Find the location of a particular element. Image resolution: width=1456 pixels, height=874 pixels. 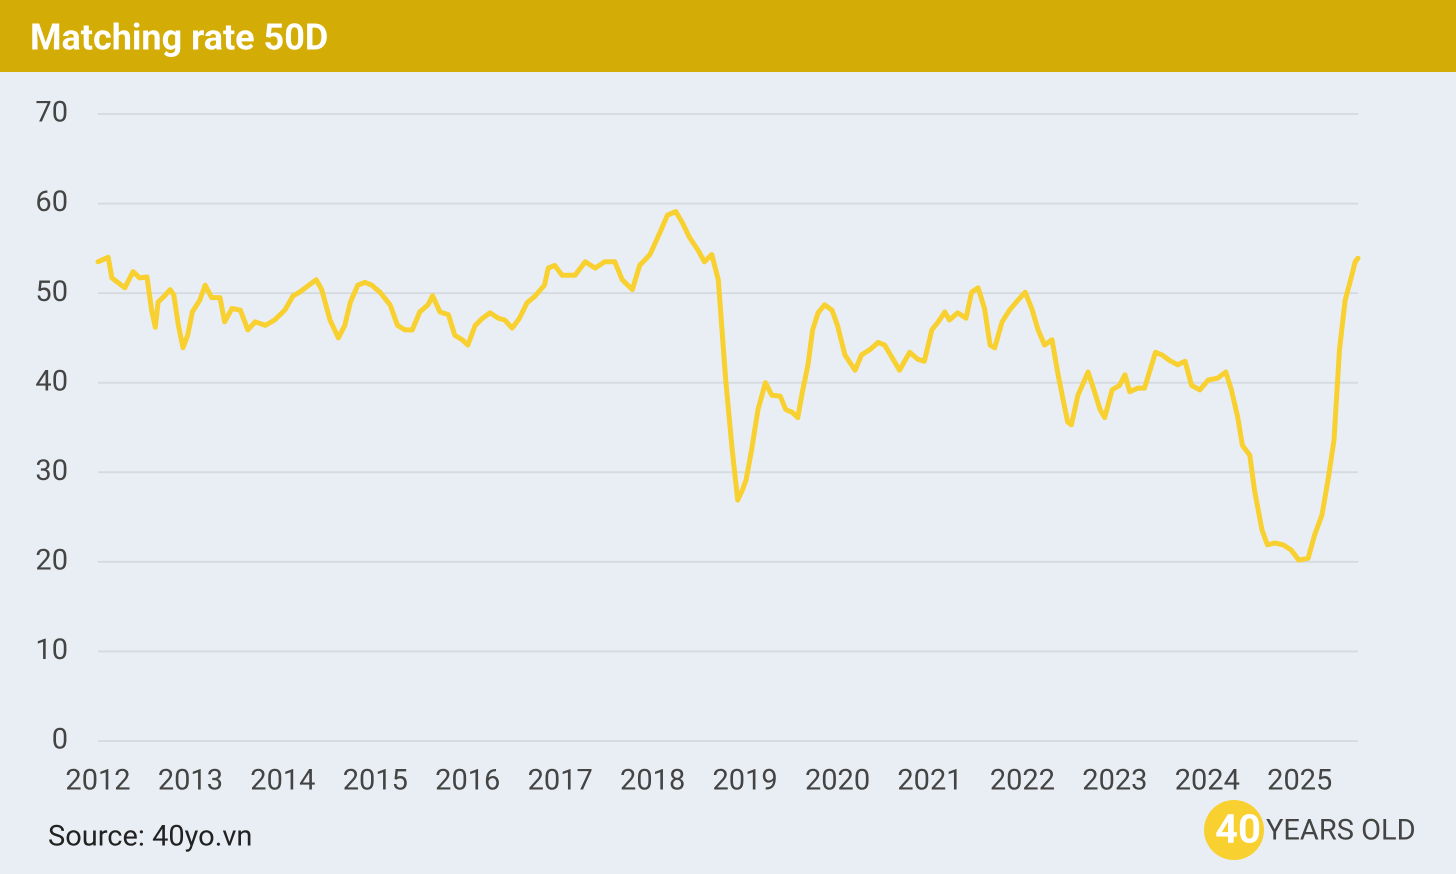

header-bar is located at coordinates (728, 36).